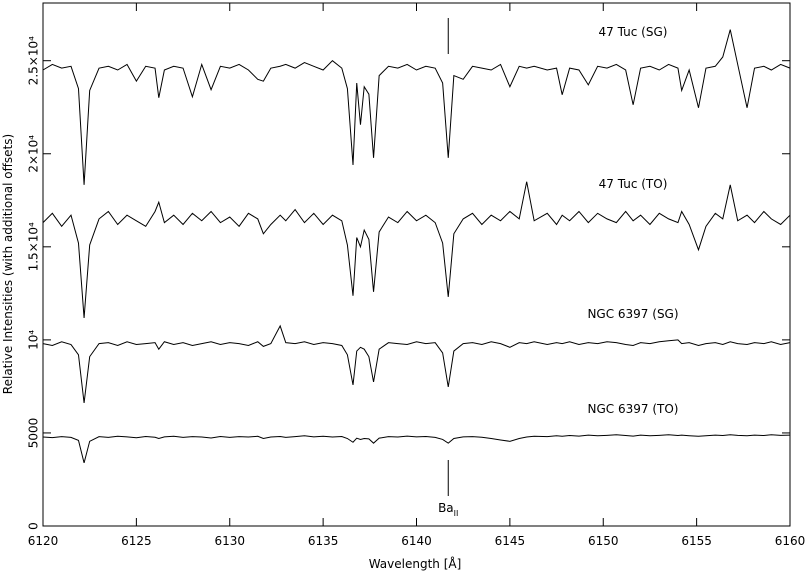 The height and width of the screenshot is (576, 807). I want to click on y-tick-label: 2×10⁴, so click(34, 154).